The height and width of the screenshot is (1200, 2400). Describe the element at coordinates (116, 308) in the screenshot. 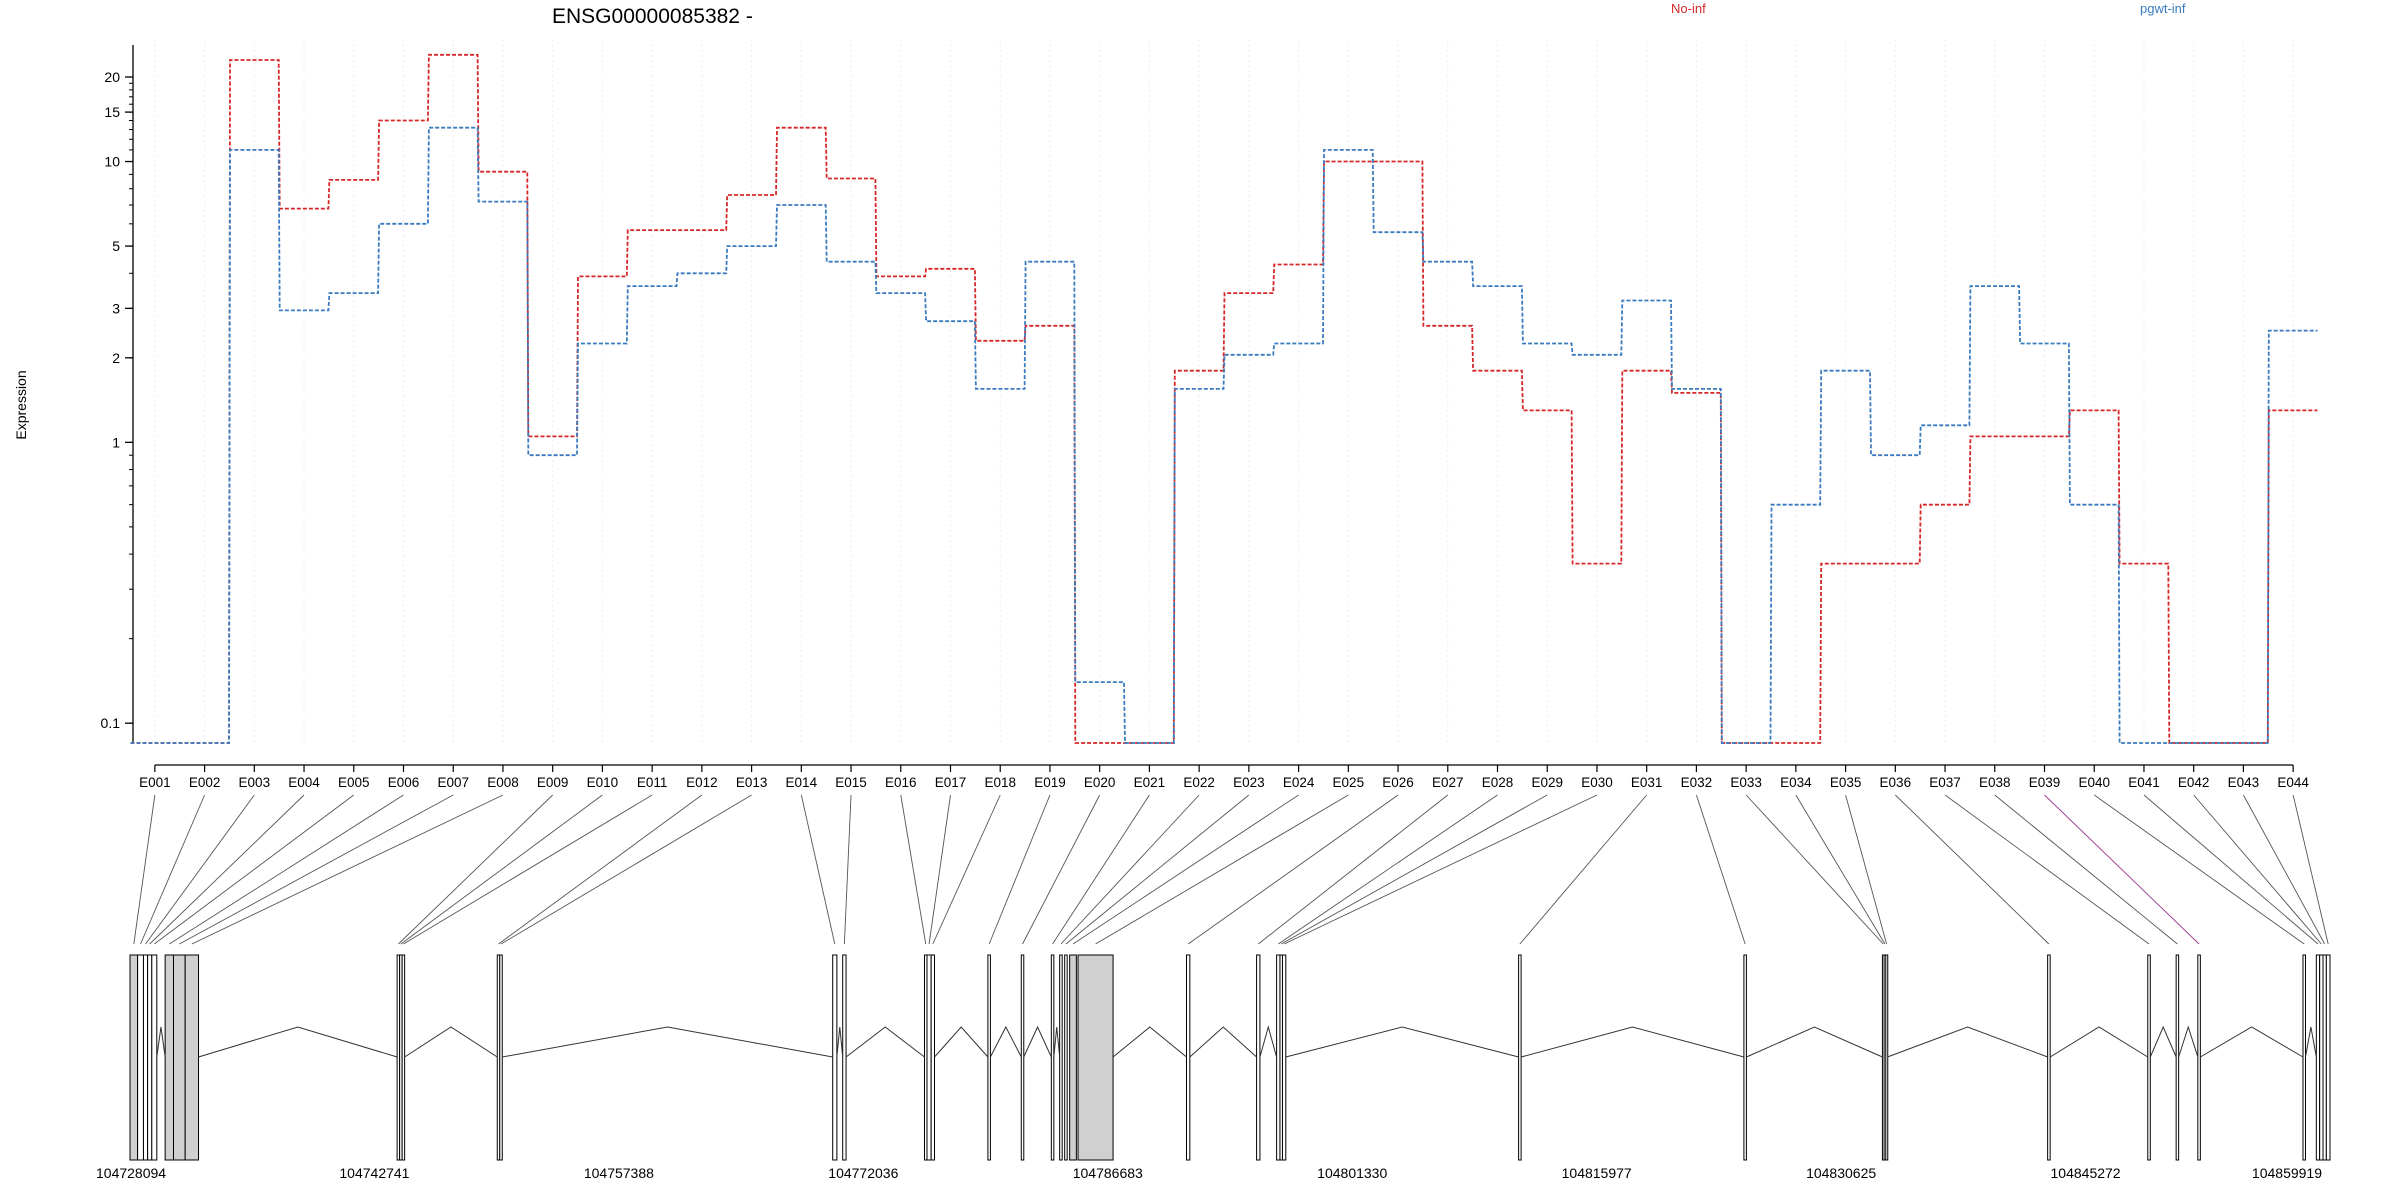

I see `y-tick-label: 3` at that location.